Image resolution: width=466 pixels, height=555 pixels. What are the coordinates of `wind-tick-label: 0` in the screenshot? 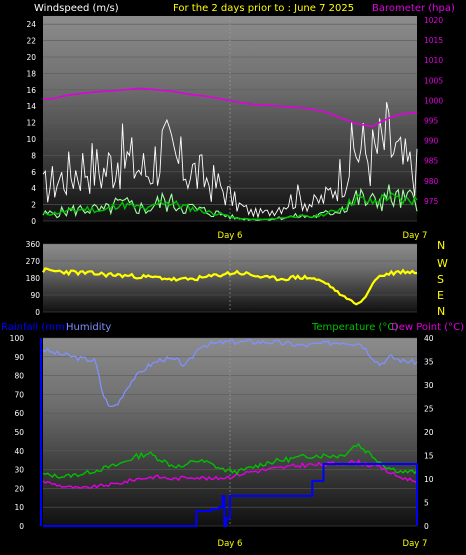 It's located at (33, 221).